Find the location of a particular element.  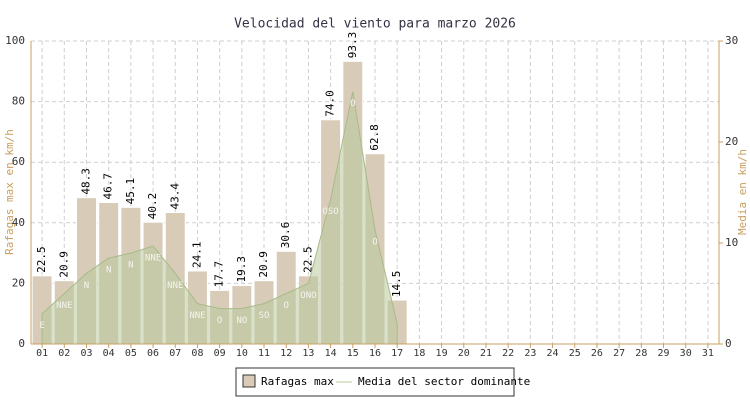

value-label: 48.3 is located at coordinates (85, 181).